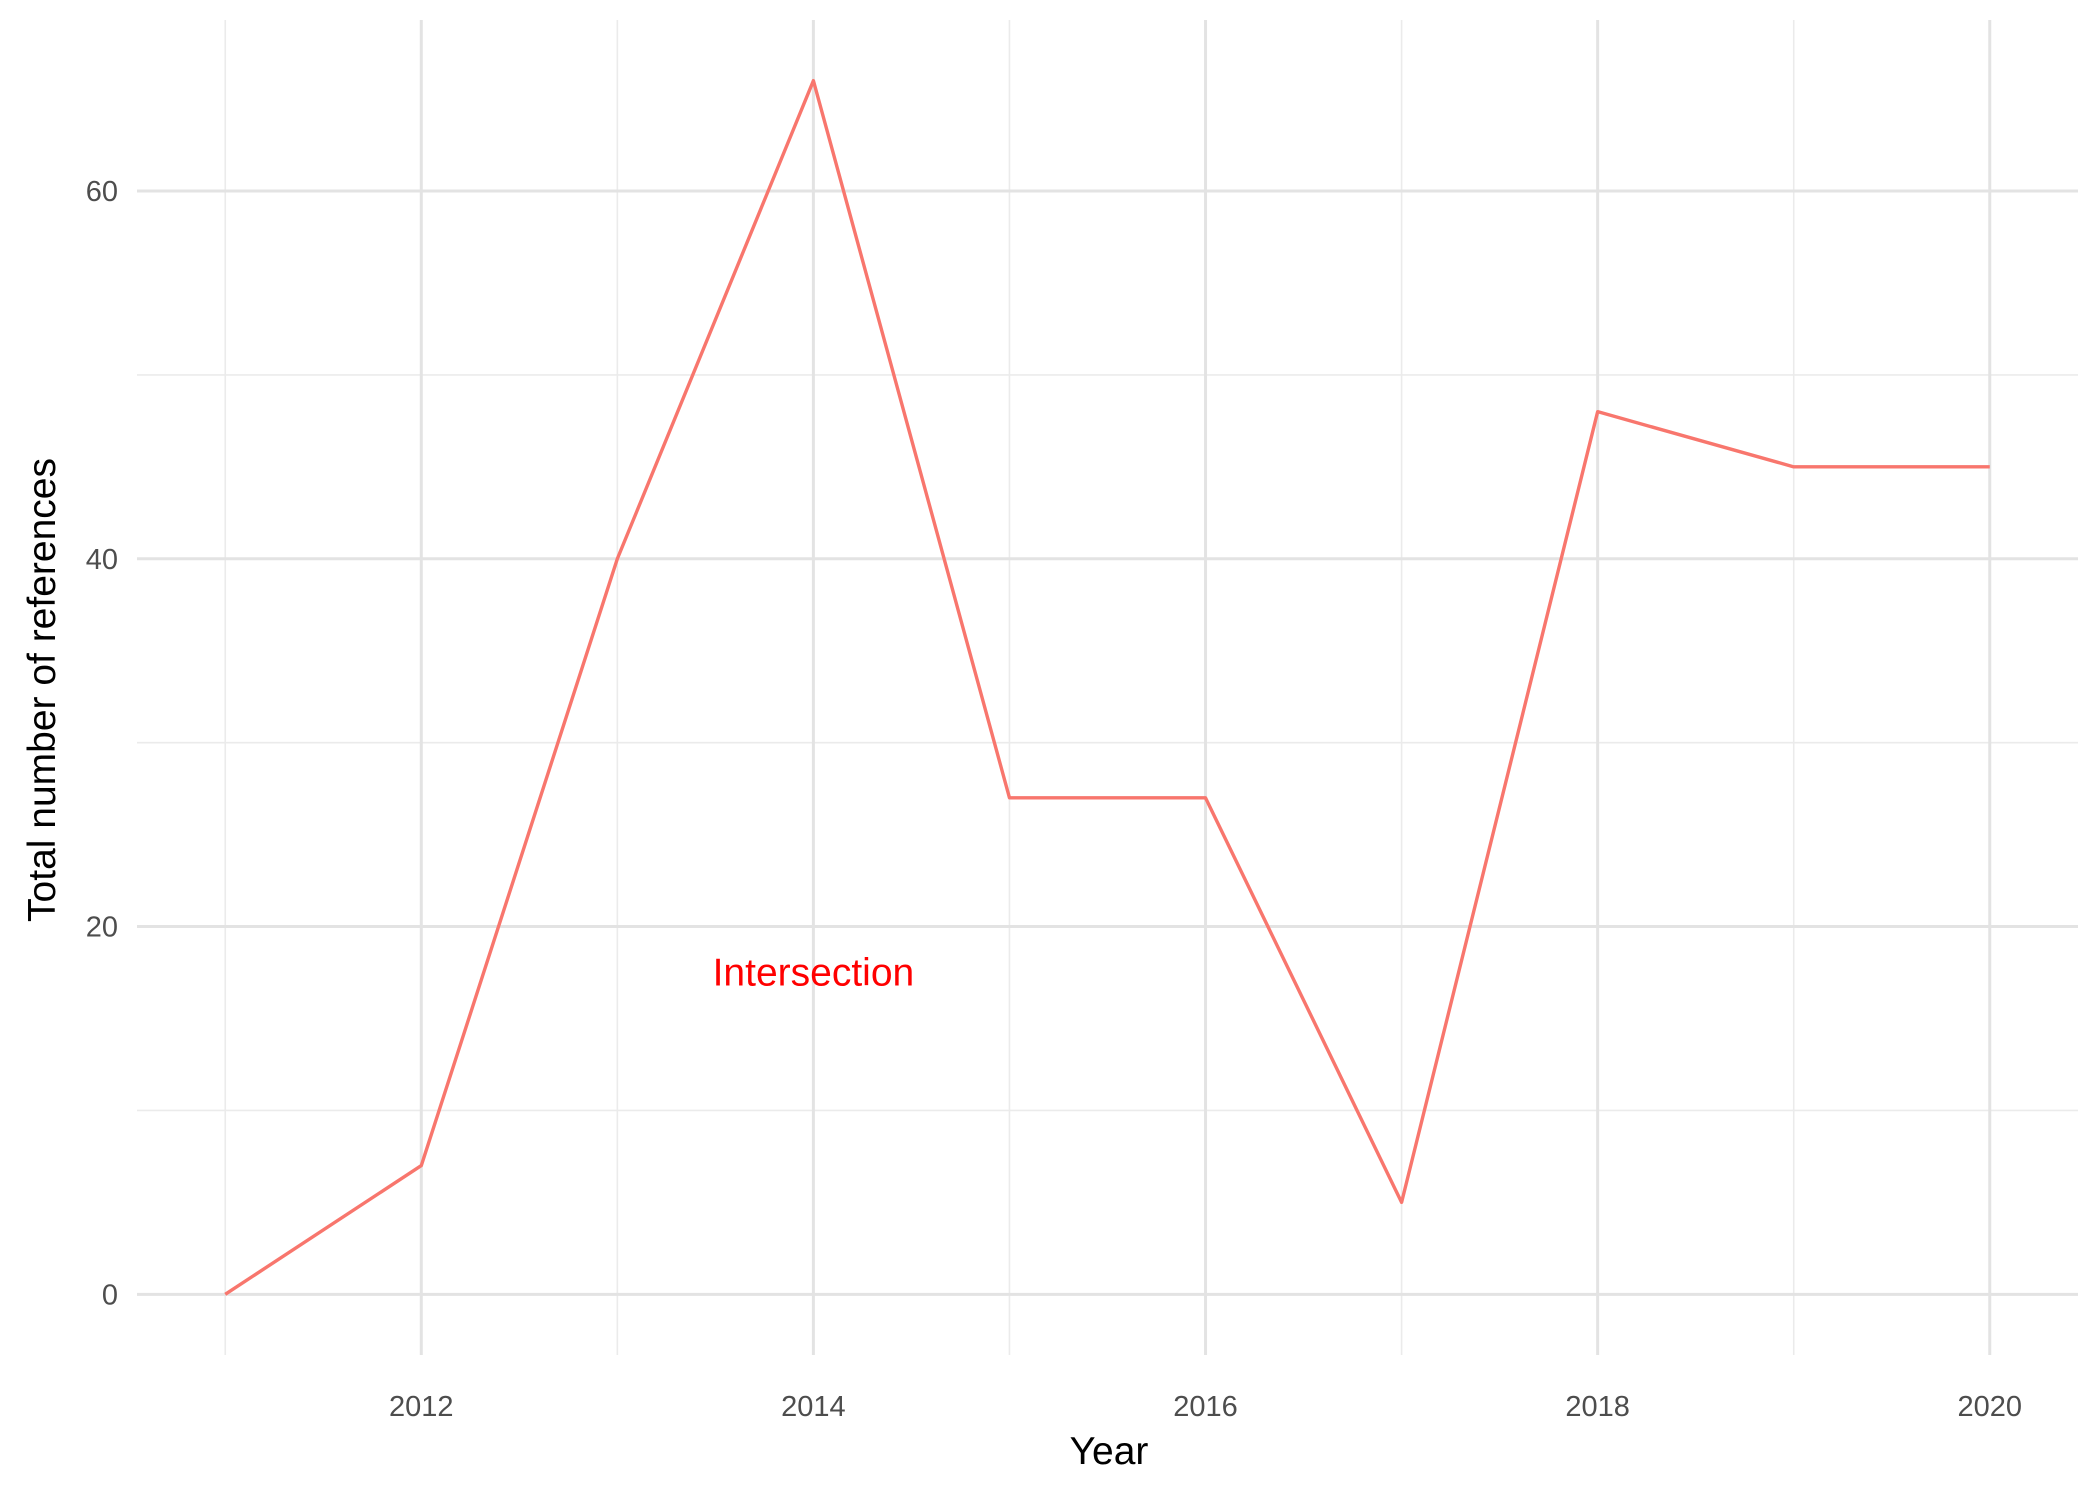  I want to click on x-tick-label: 2014, so click(813, 1407).